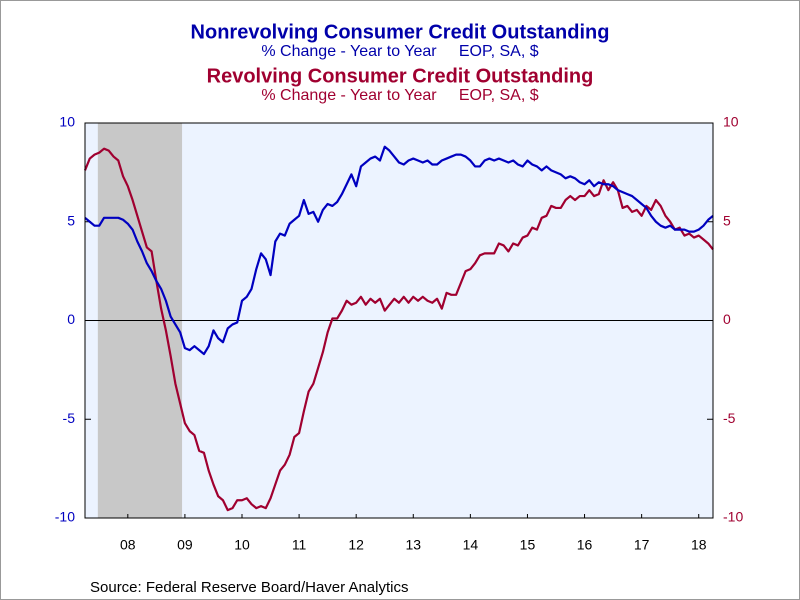 Image resolution: width=800 pixels, height=600 pixels. I want to click on x-tick-label: 13, so click(413, 545).